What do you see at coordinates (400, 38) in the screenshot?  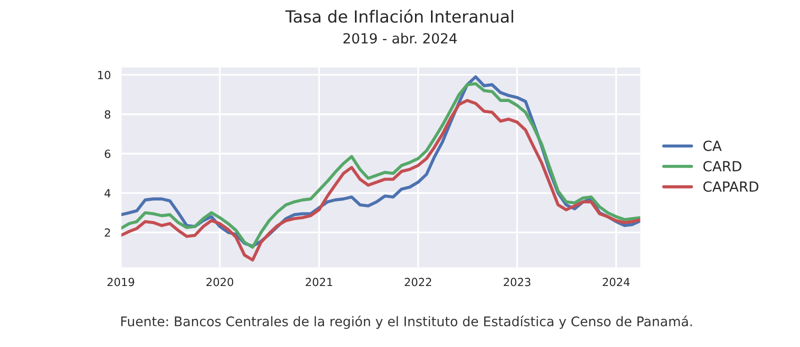 I see `chart-subtitle: 2019 - abr. 2024` at bounding box center [400, 38].